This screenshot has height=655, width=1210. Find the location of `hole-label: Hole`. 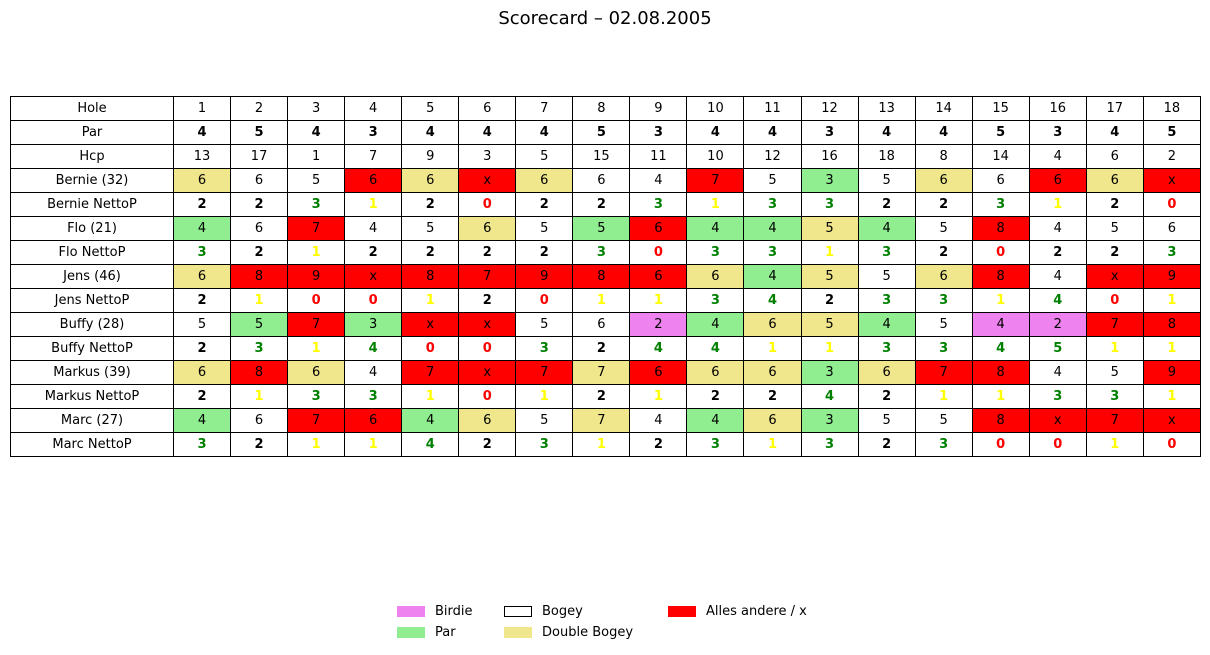

hole-label: Hole is located at coordinates (92, 108).